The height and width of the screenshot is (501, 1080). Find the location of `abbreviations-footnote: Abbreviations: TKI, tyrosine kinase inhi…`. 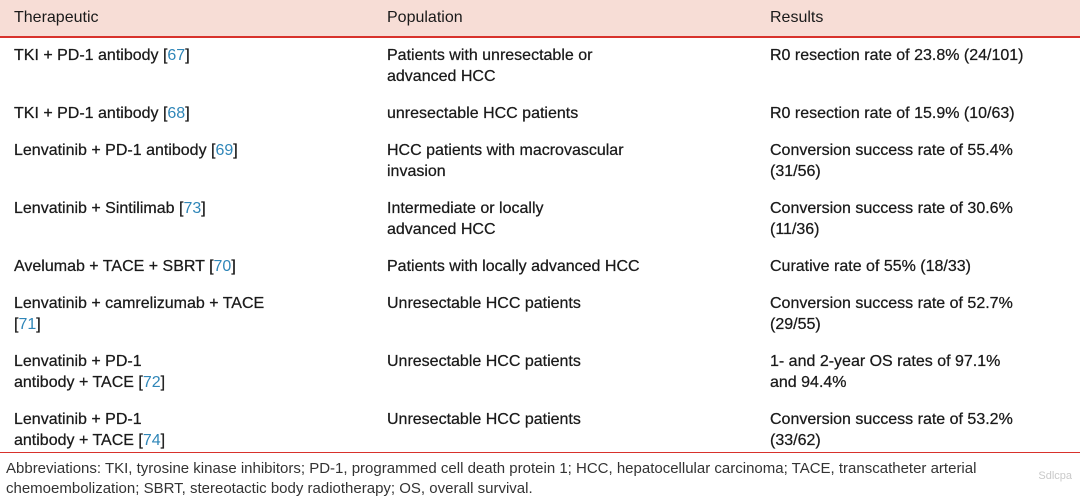

abbreviations-footnote: Abbreviations: TKI, tyrosine kinase inhi… is located at coordinates (491, 478).